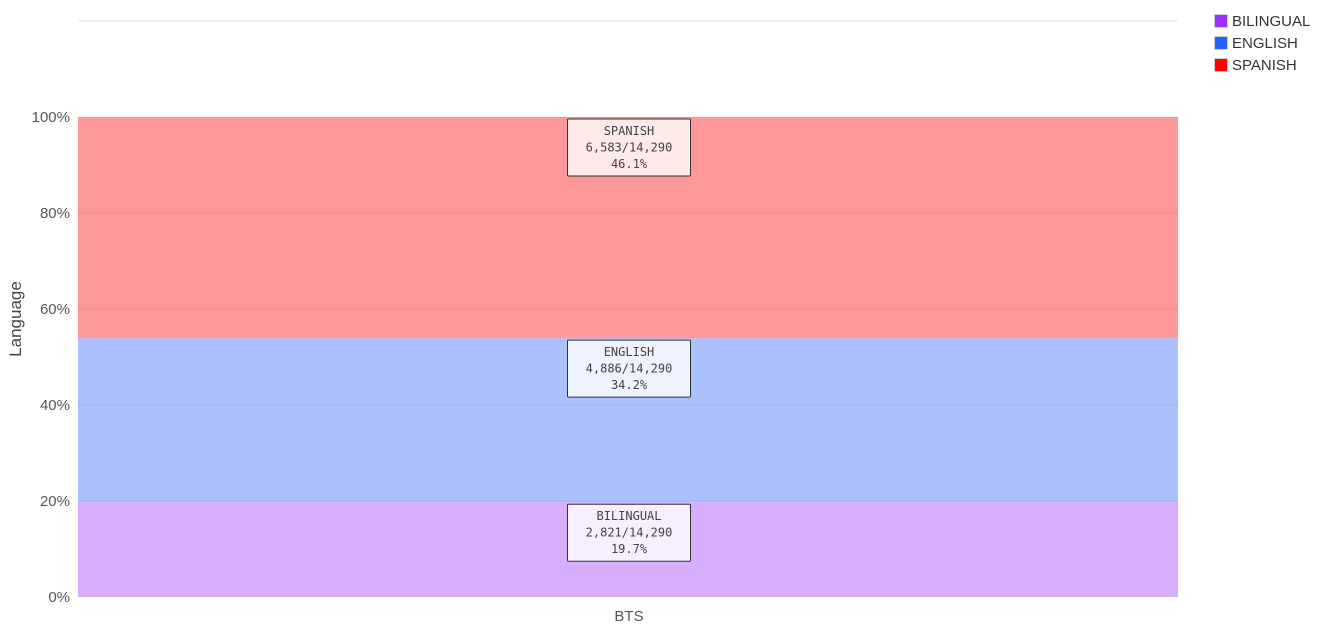 The height and width of the screenshot is (633, 1328). I want to click on y-axis-title: Language, so click(15, 319).